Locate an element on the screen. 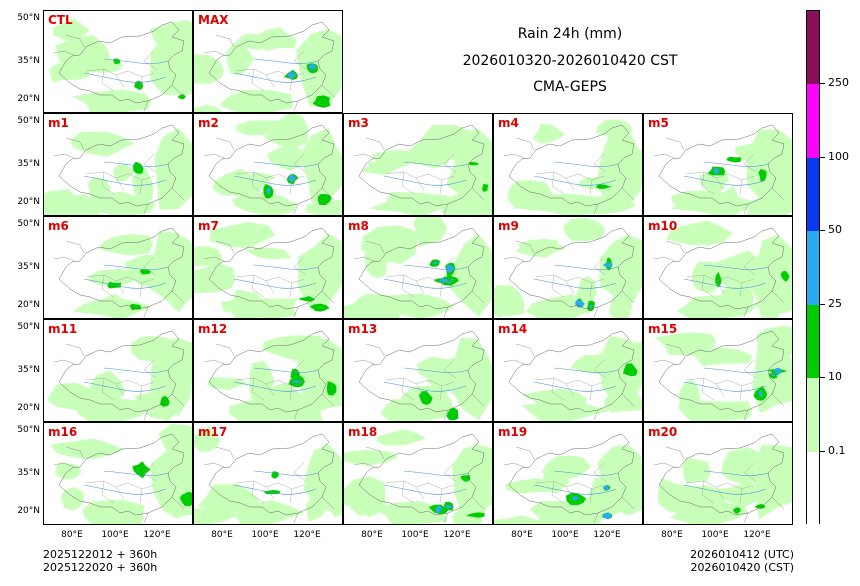 The image size is (860, 586). map-panel-m13: m13 is located at coordinates (418, 370).